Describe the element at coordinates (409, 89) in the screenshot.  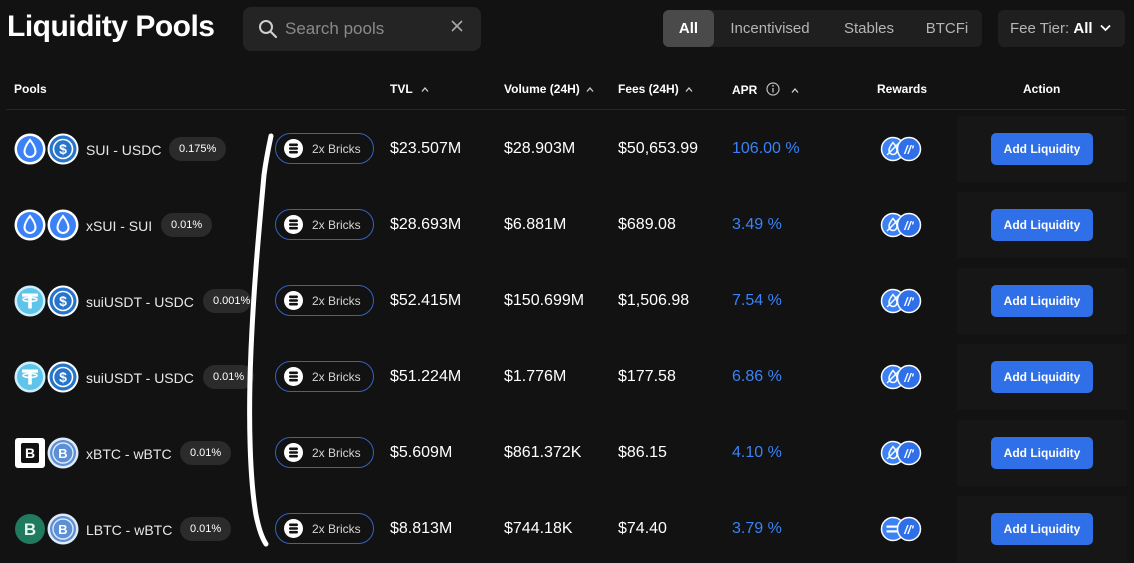
I see `column-header-tvl: TVL` at that location.